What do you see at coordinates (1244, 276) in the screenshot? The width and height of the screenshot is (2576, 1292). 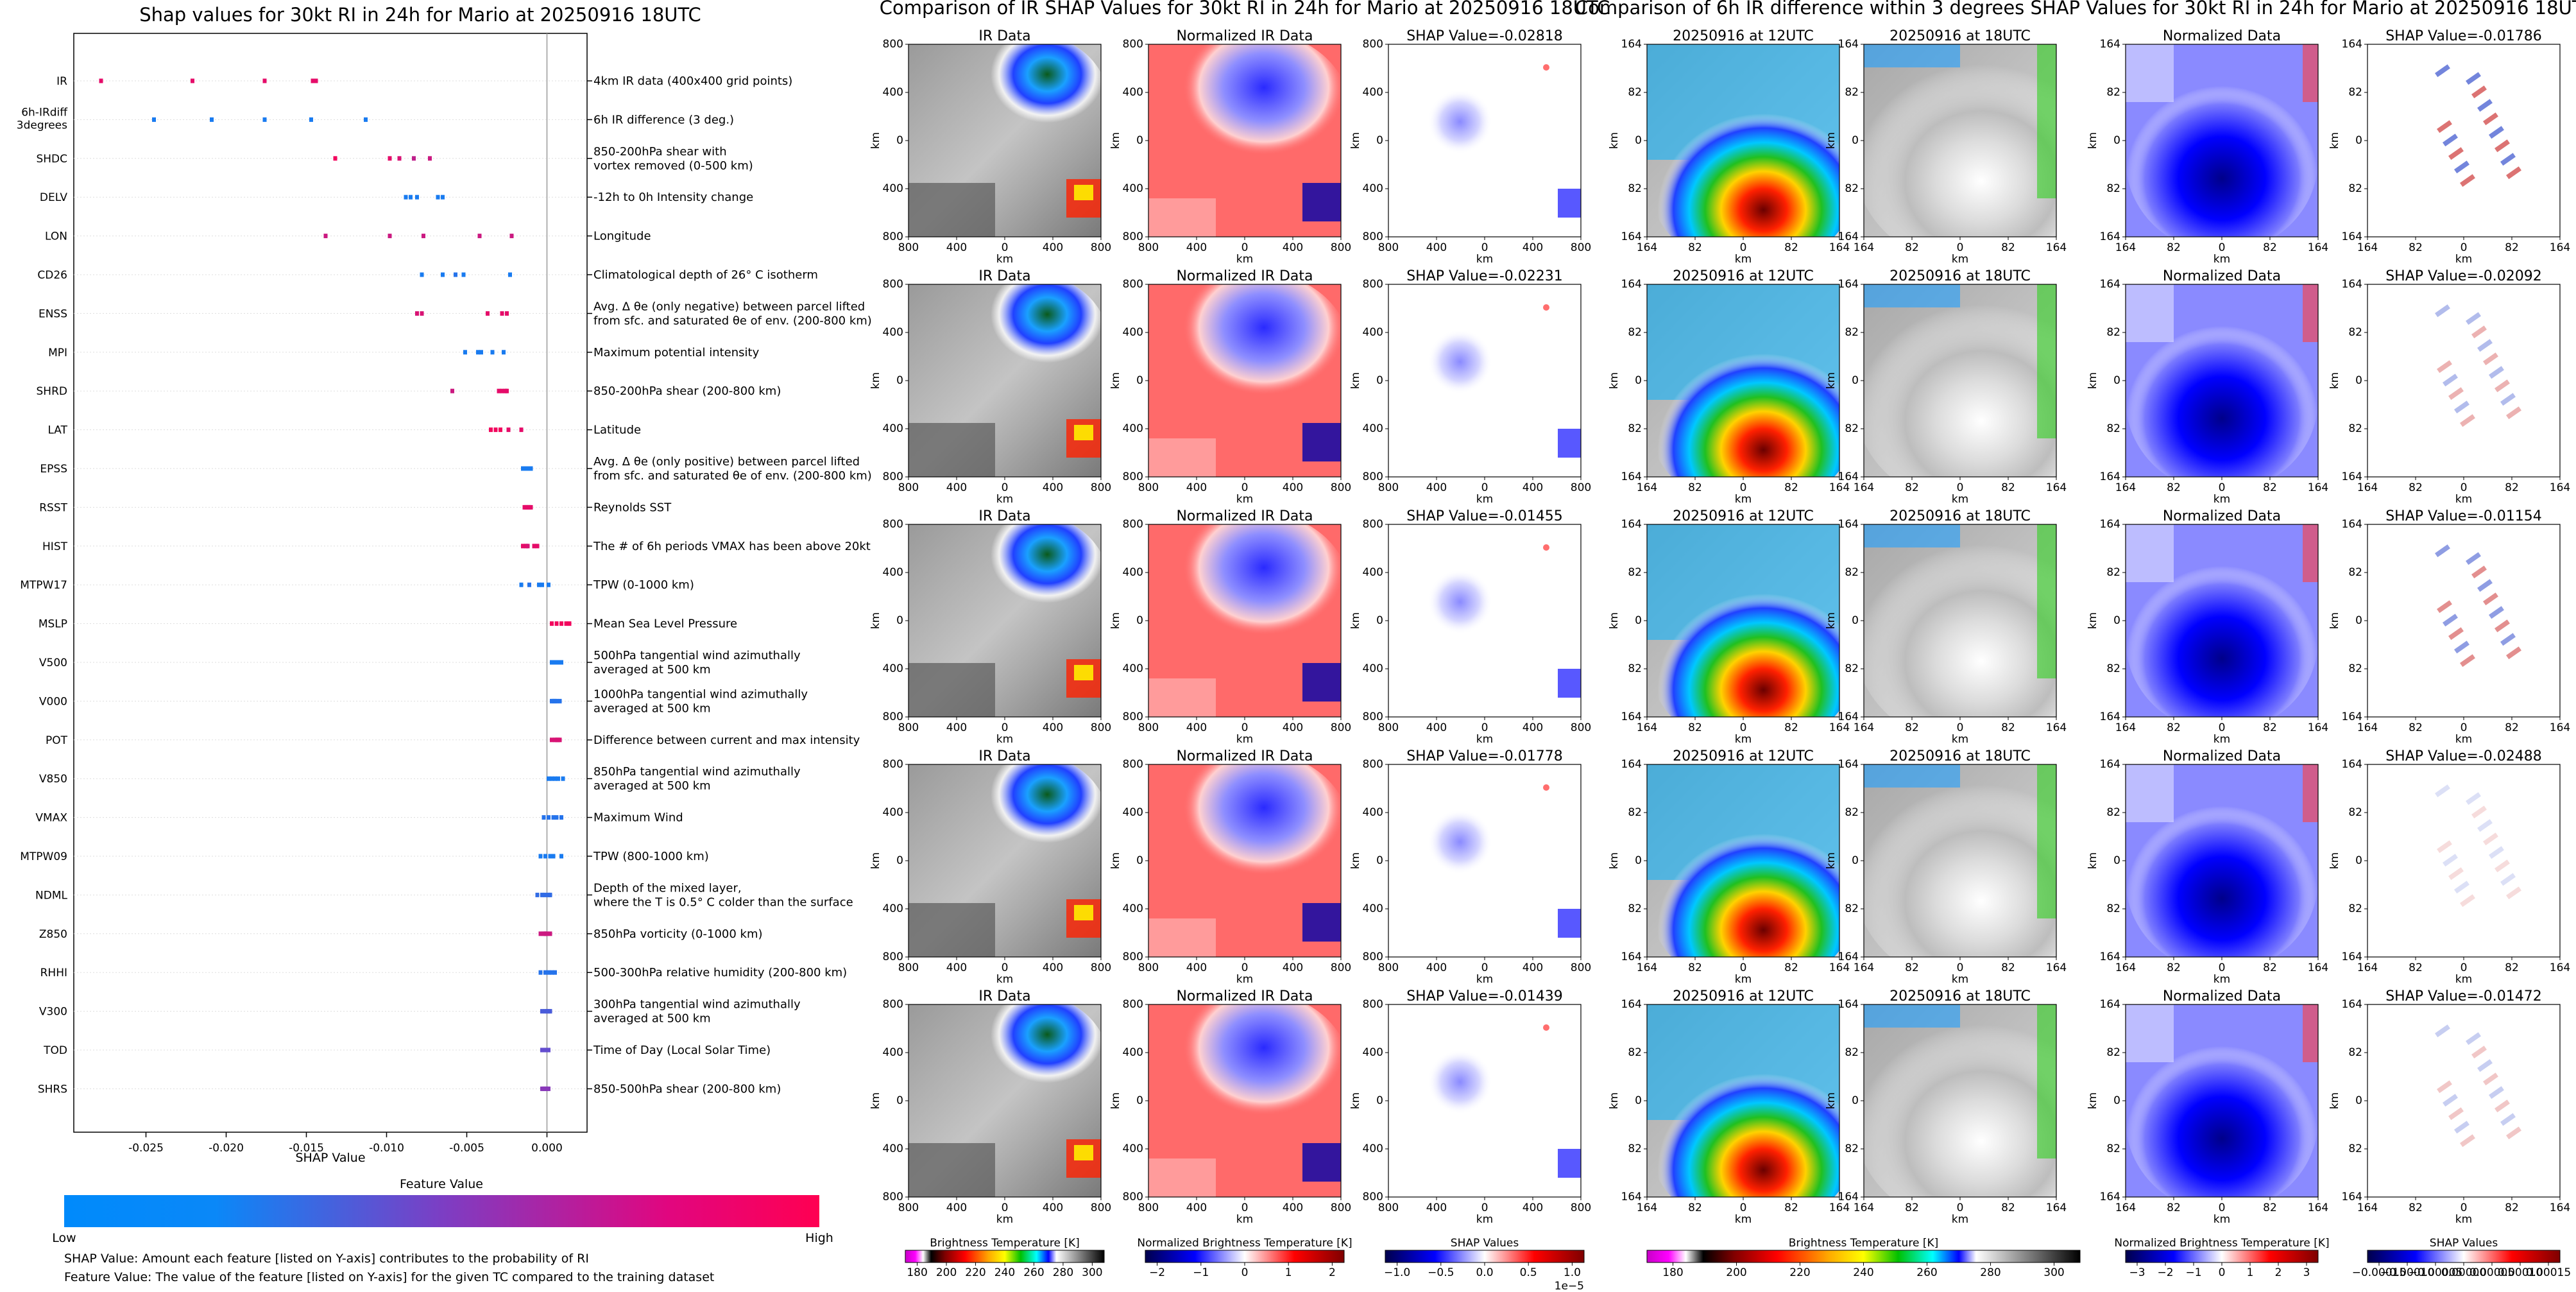 I see `panel-title: Normalized IR Data` at bounding box center [1244, 276].